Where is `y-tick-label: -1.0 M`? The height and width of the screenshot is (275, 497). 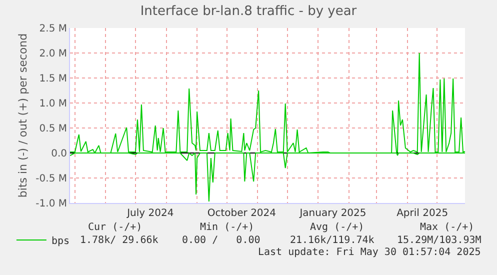 y-tick-label: -1.0 M is located at coordinates (51, 204).